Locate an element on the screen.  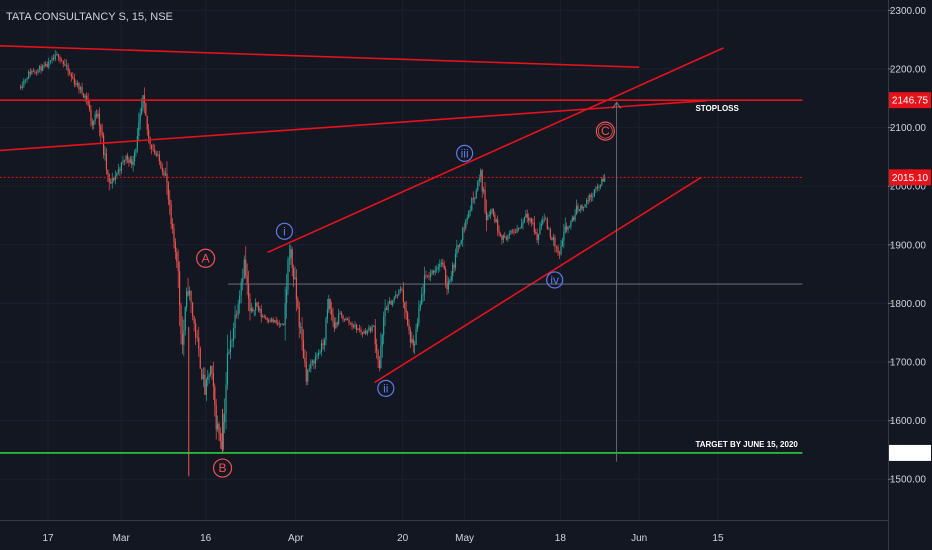
price-tag: 2146.75 is located at coordinates (910, 100).